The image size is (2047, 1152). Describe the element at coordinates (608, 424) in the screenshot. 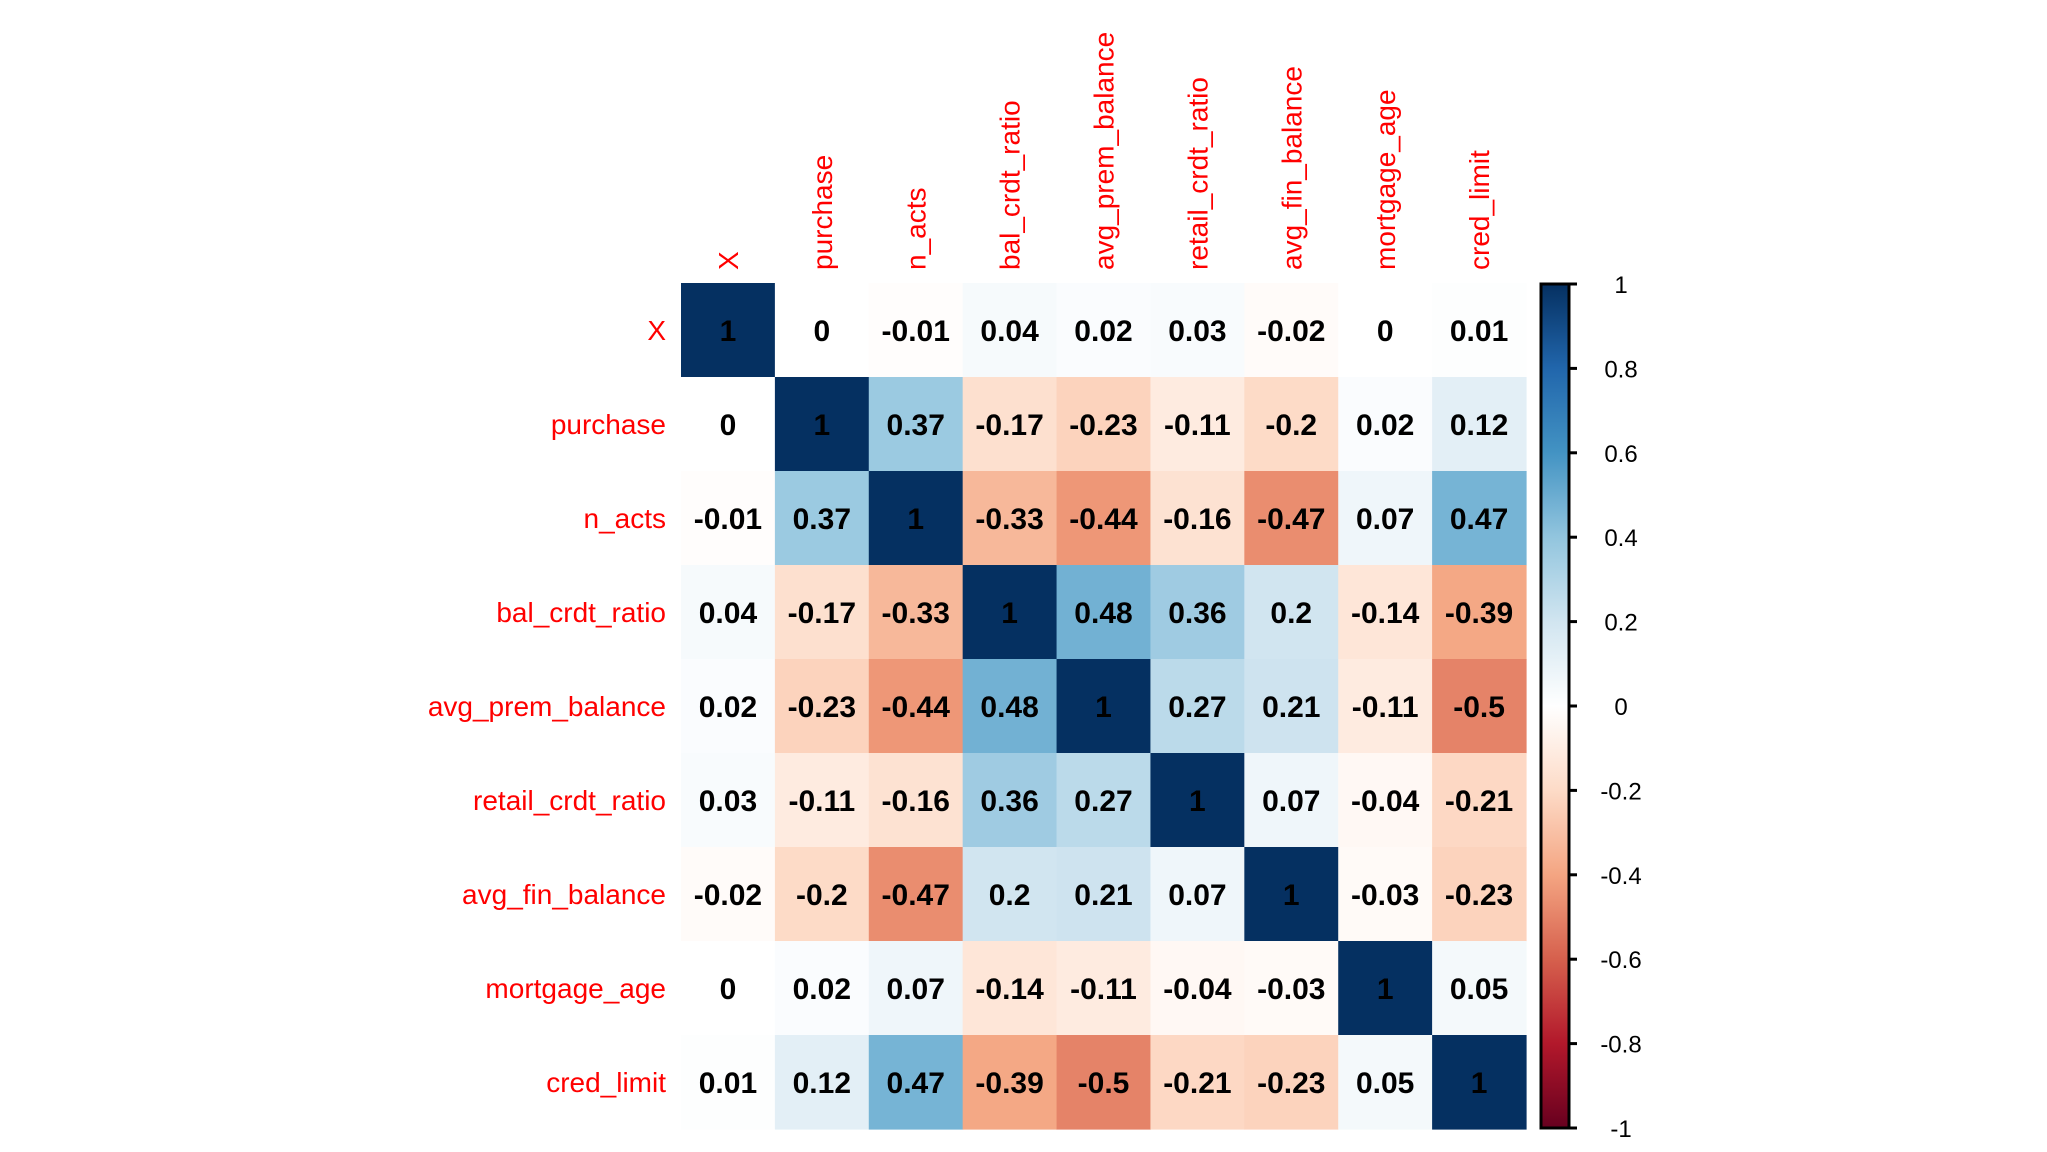

I see `row-label: purchase` at that location.